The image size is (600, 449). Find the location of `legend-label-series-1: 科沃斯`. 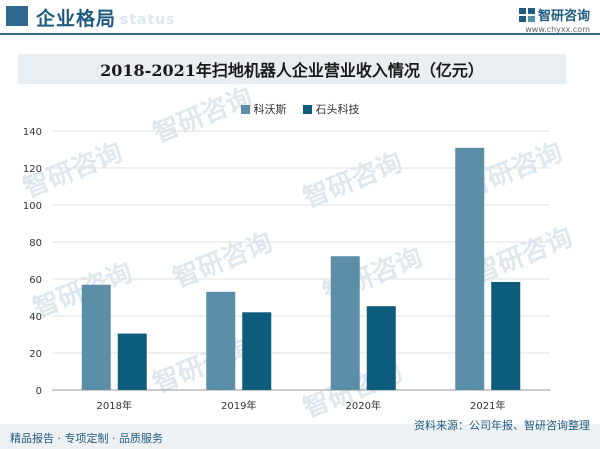

legend-label-series-1: 科沃斯 is located at coordinates (270, 109).